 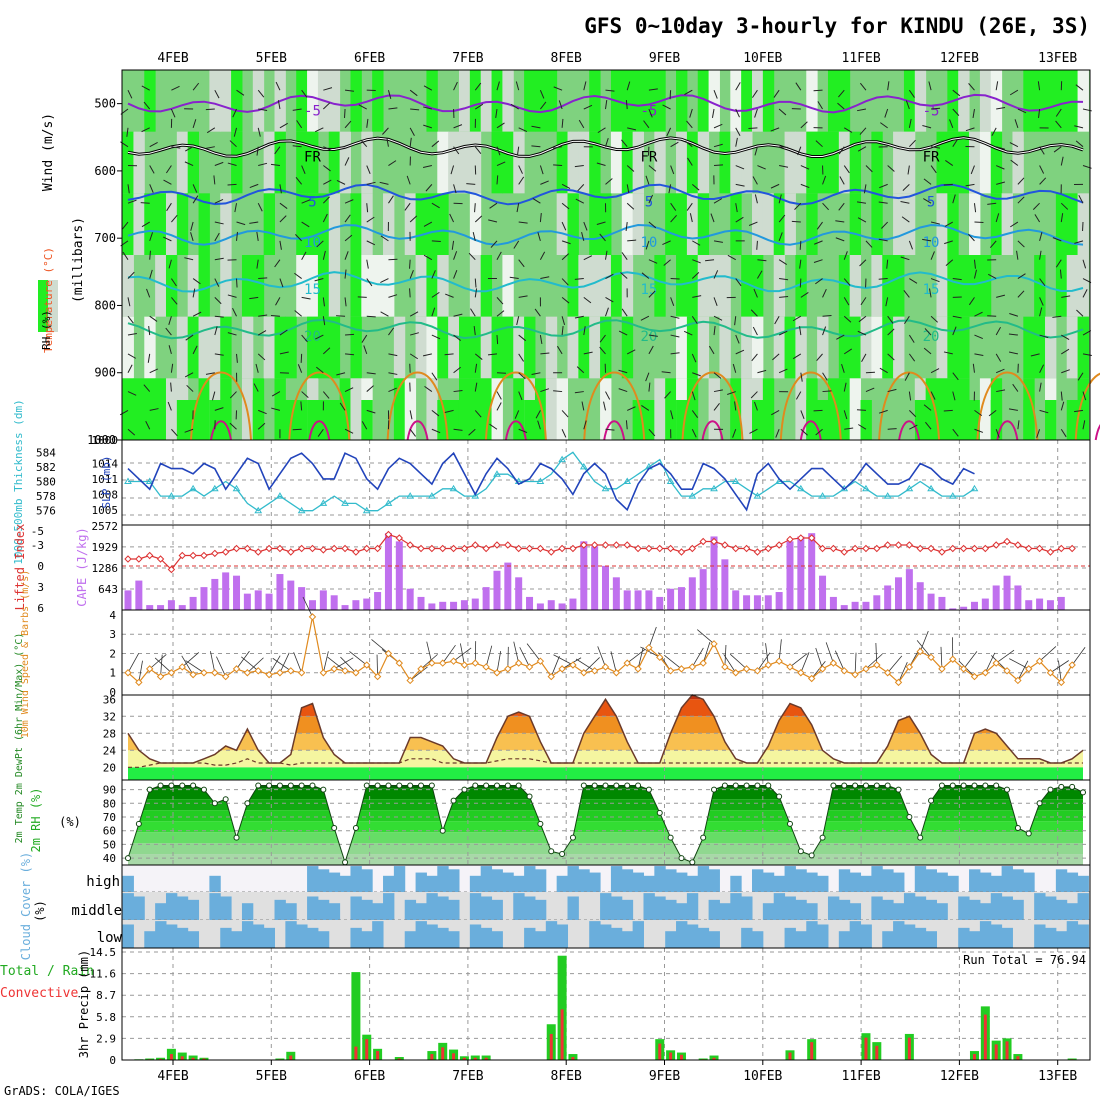 I want to click on rh-band, so click(x=605, y=859).